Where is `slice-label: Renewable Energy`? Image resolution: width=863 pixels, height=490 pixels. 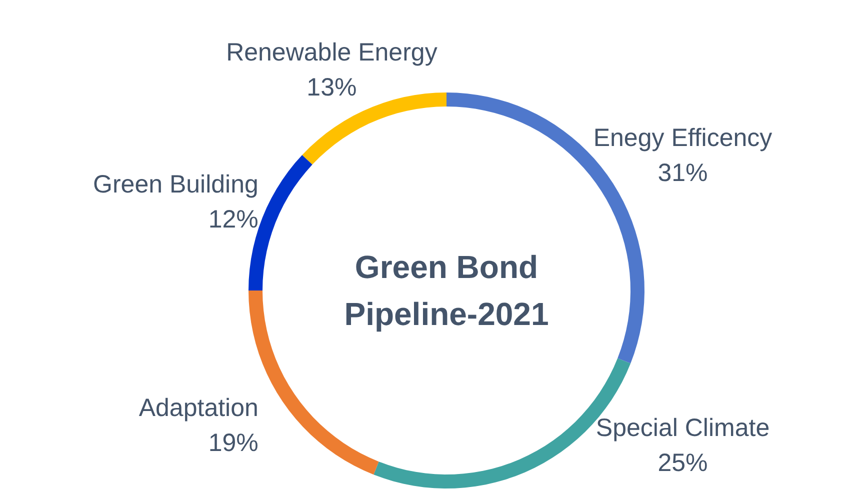 slice-label: Renewable Energy is located at coordinates (332, 52).